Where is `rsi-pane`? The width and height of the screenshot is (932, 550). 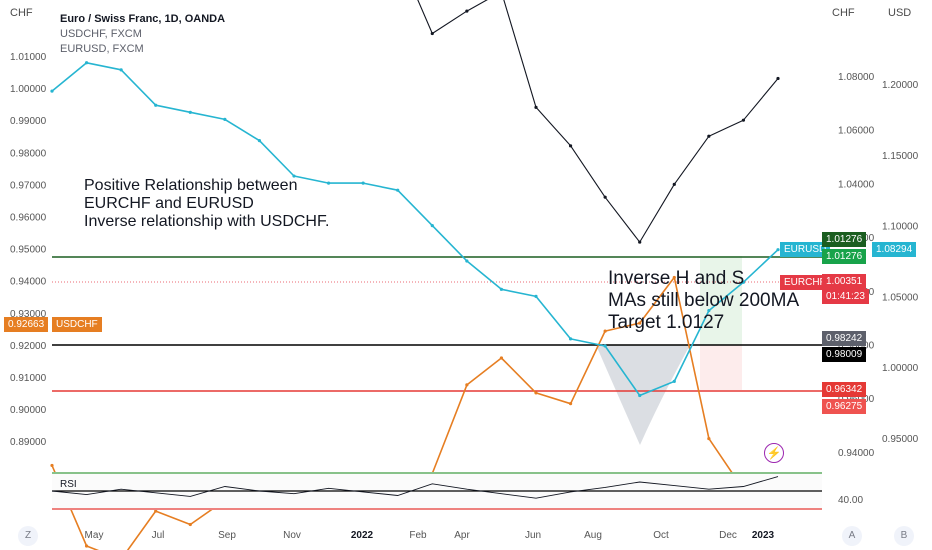
rsi-pane is located at coordinates (436, 491).